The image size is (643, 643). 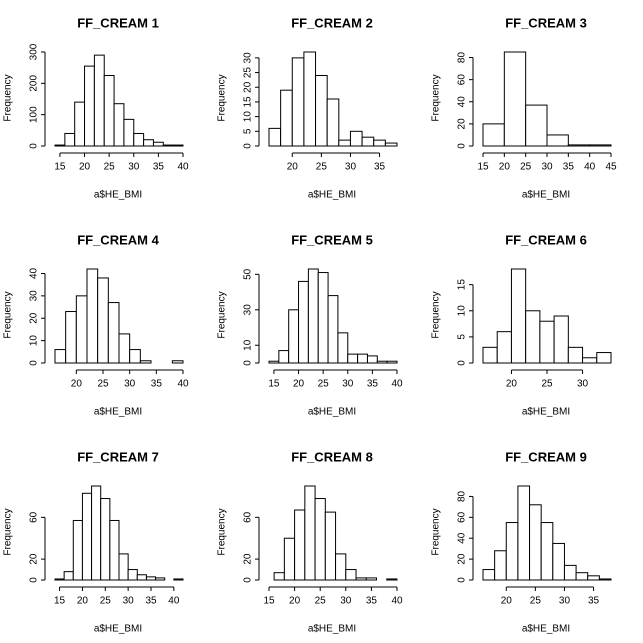 I want to click on x-tick-label: 20, so click(x=85, y=167).